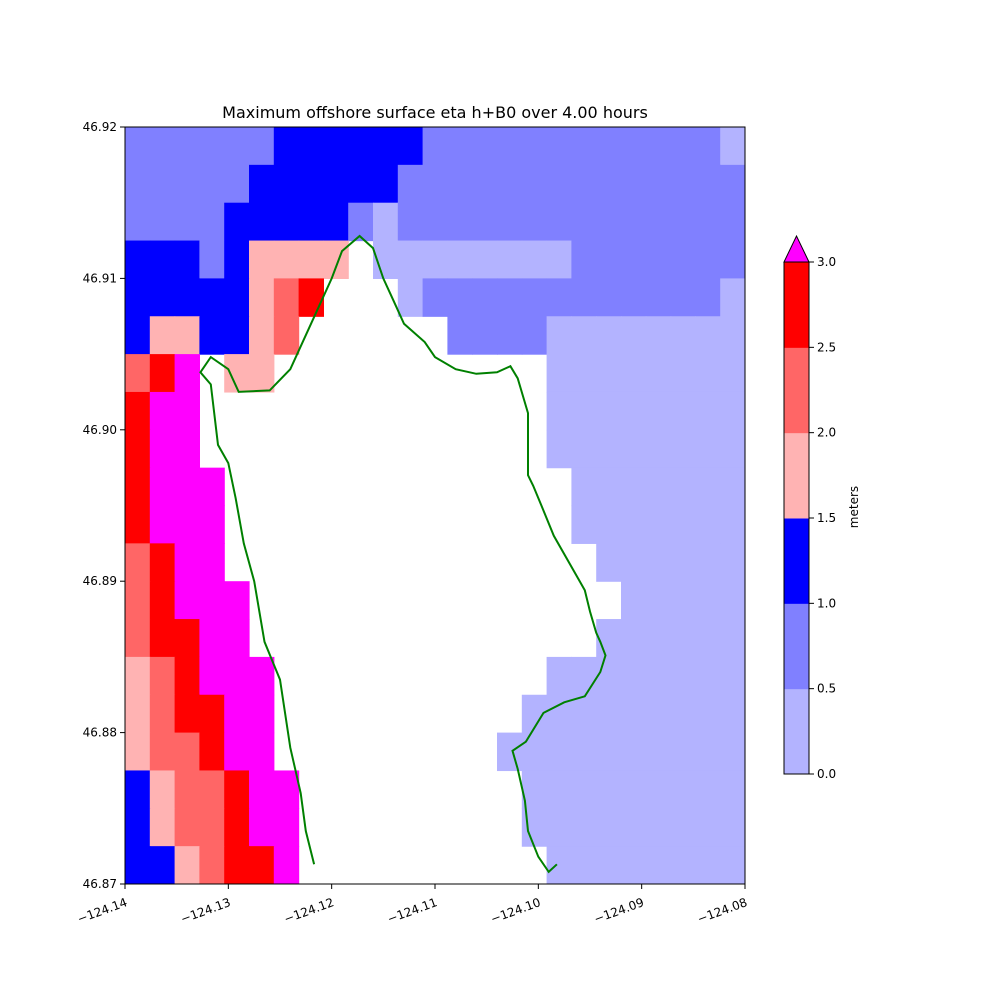 The height and width of the screenshot is (1000, 1000). I want to click on colorbar-segment, so click(796, 731).